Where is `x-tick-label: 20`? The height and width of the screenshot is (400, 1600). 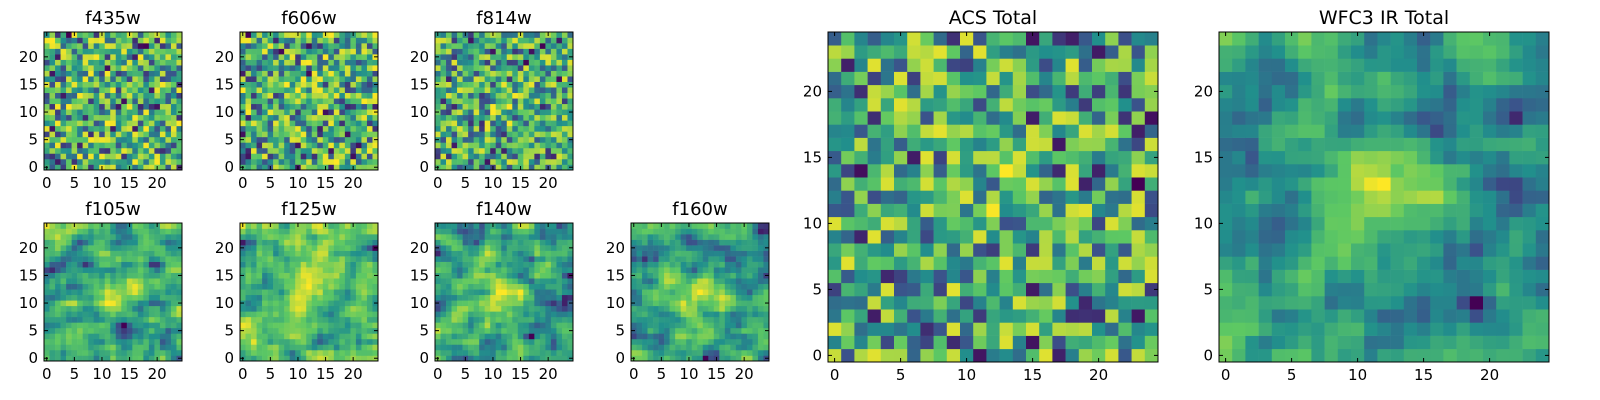
x-tick-label: 20 is located at coordinates (744, 374).